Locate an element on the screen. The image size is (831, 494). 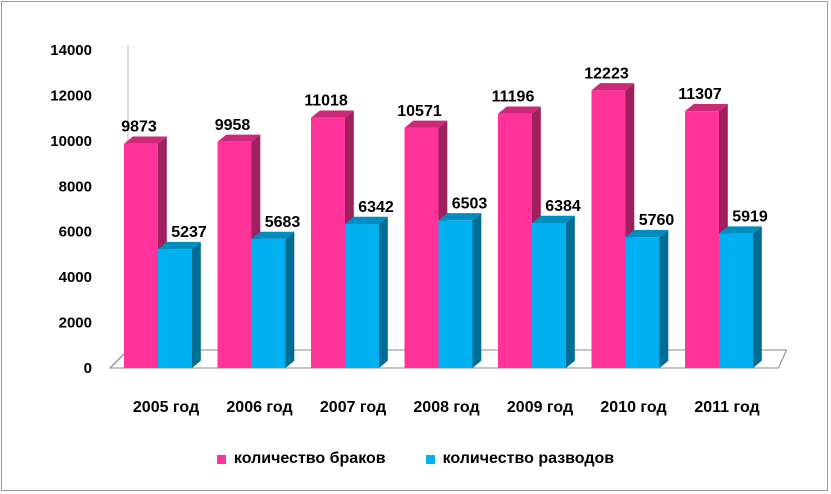
y-tick-label-4: 8000 is located at coordinates (75, 186).